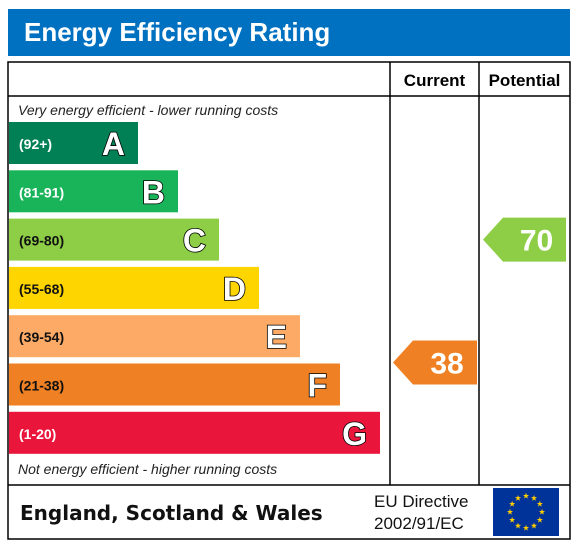  I want to click on current-column-header: Current, so click(435, 80).